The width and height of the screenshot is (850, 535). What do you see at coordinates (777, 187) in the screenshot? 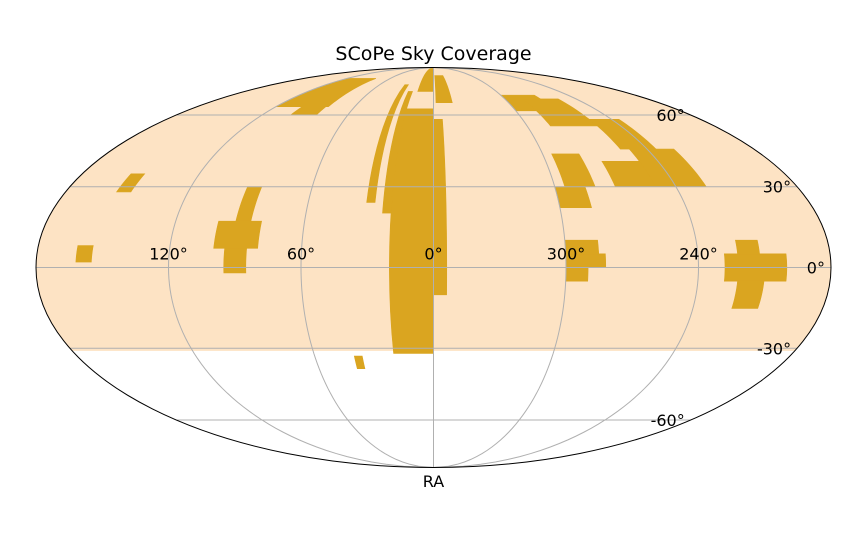
I see `dec-tick-label: 30°` at bounding box center [777, 187].